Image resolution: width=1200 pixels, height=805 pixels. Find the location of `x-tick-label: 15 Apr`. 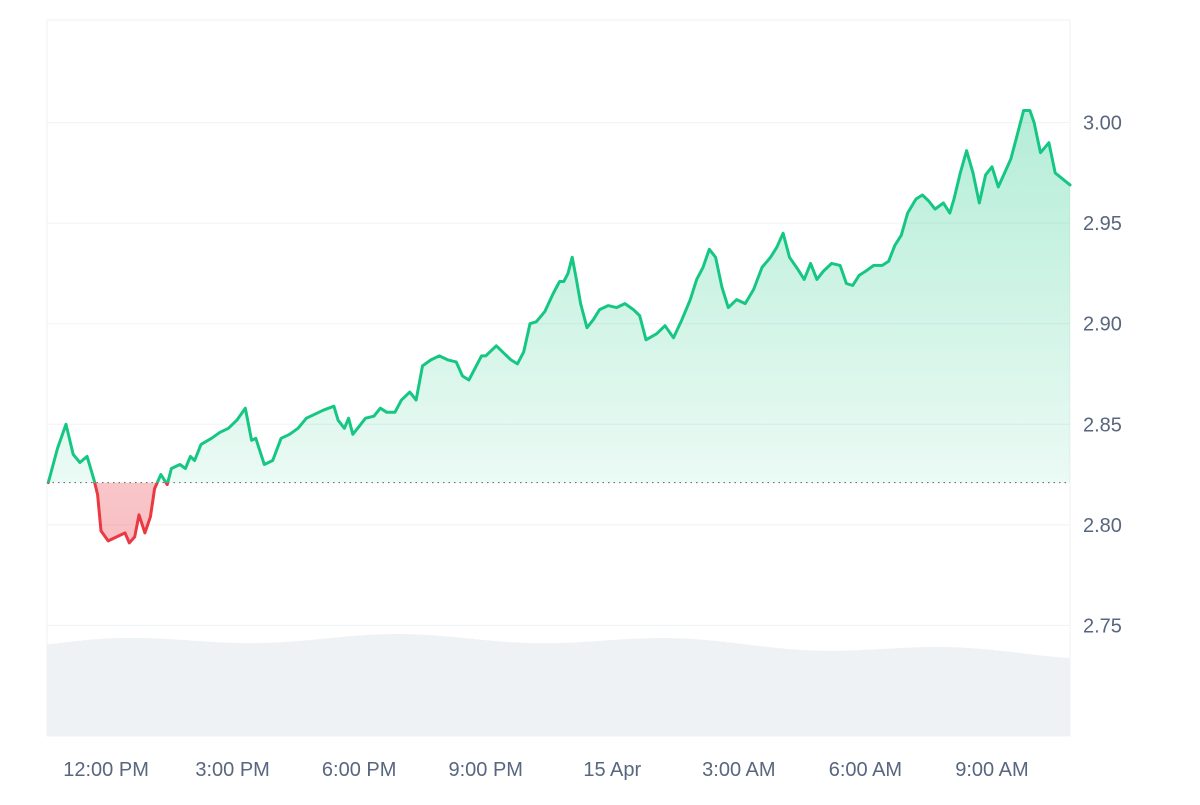

x-tick-label: 15 Apr is located at coordinates (612, 770).